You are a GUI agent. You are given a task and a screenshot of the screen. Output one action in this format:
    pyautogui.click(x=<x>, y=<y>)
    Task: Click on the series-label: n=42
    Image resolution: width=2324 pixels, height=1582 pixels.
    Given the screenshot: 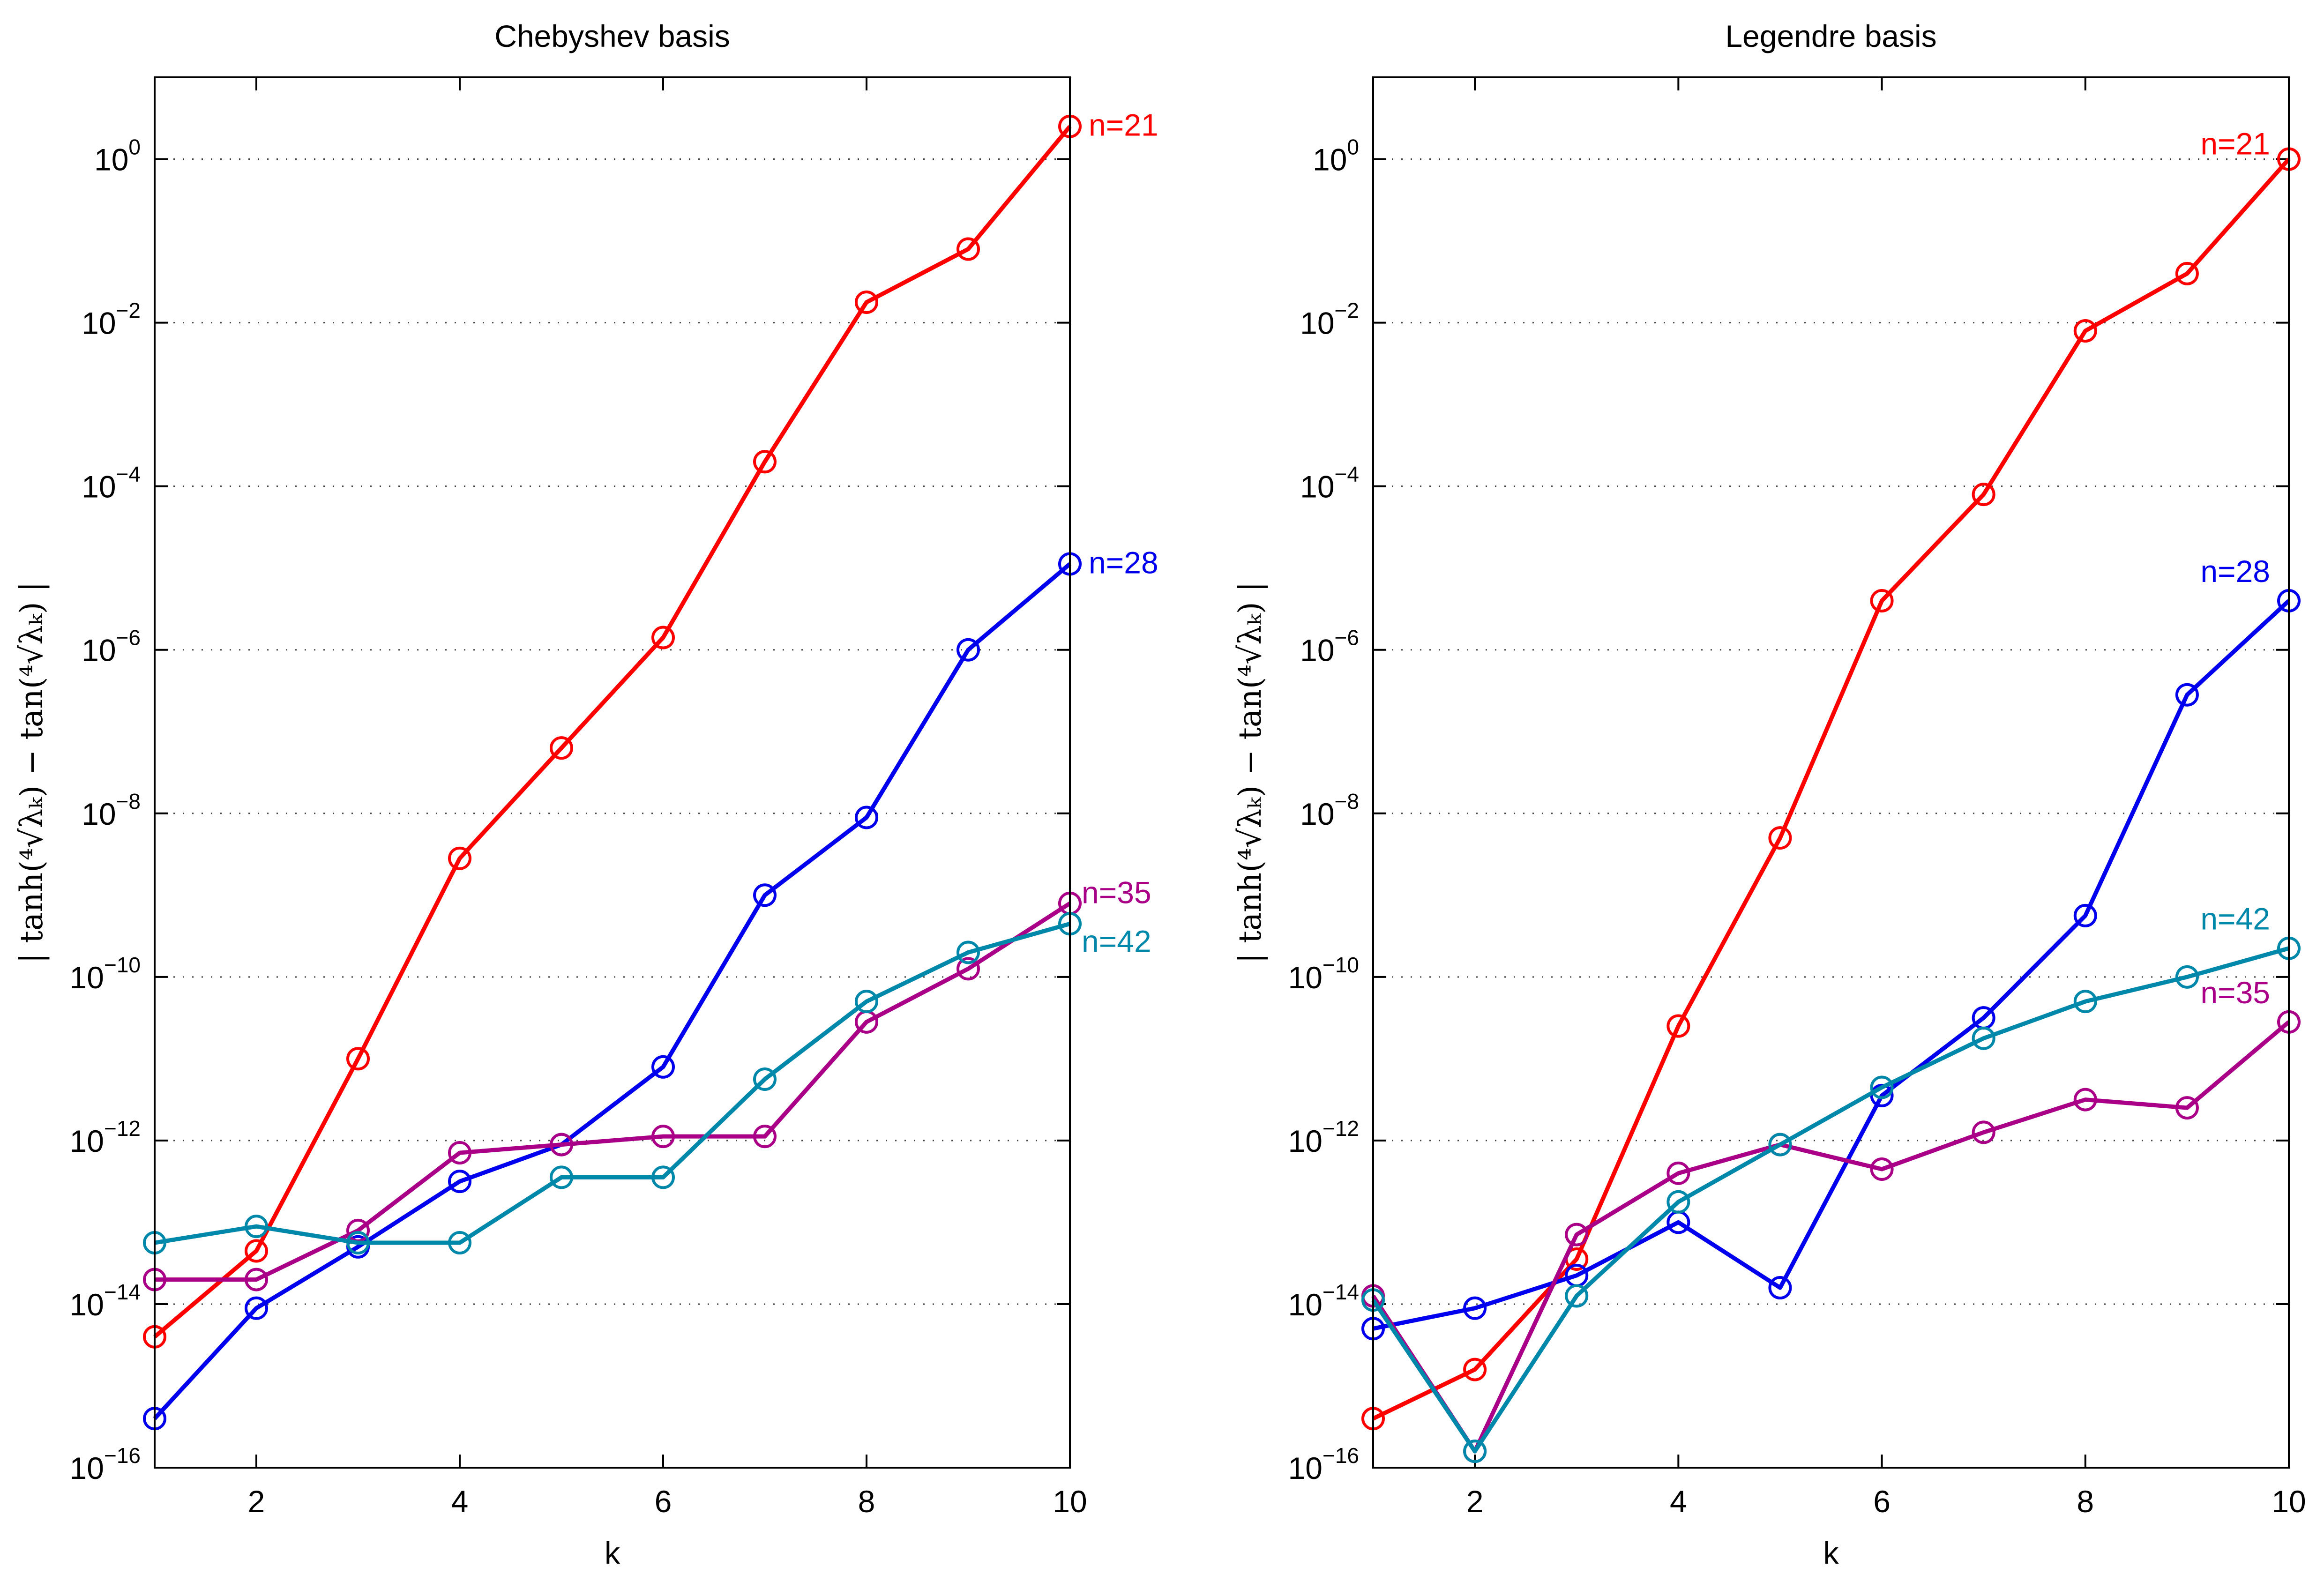 What is the action you would take?
    pyautogui.click(x=1116, y=941)
    